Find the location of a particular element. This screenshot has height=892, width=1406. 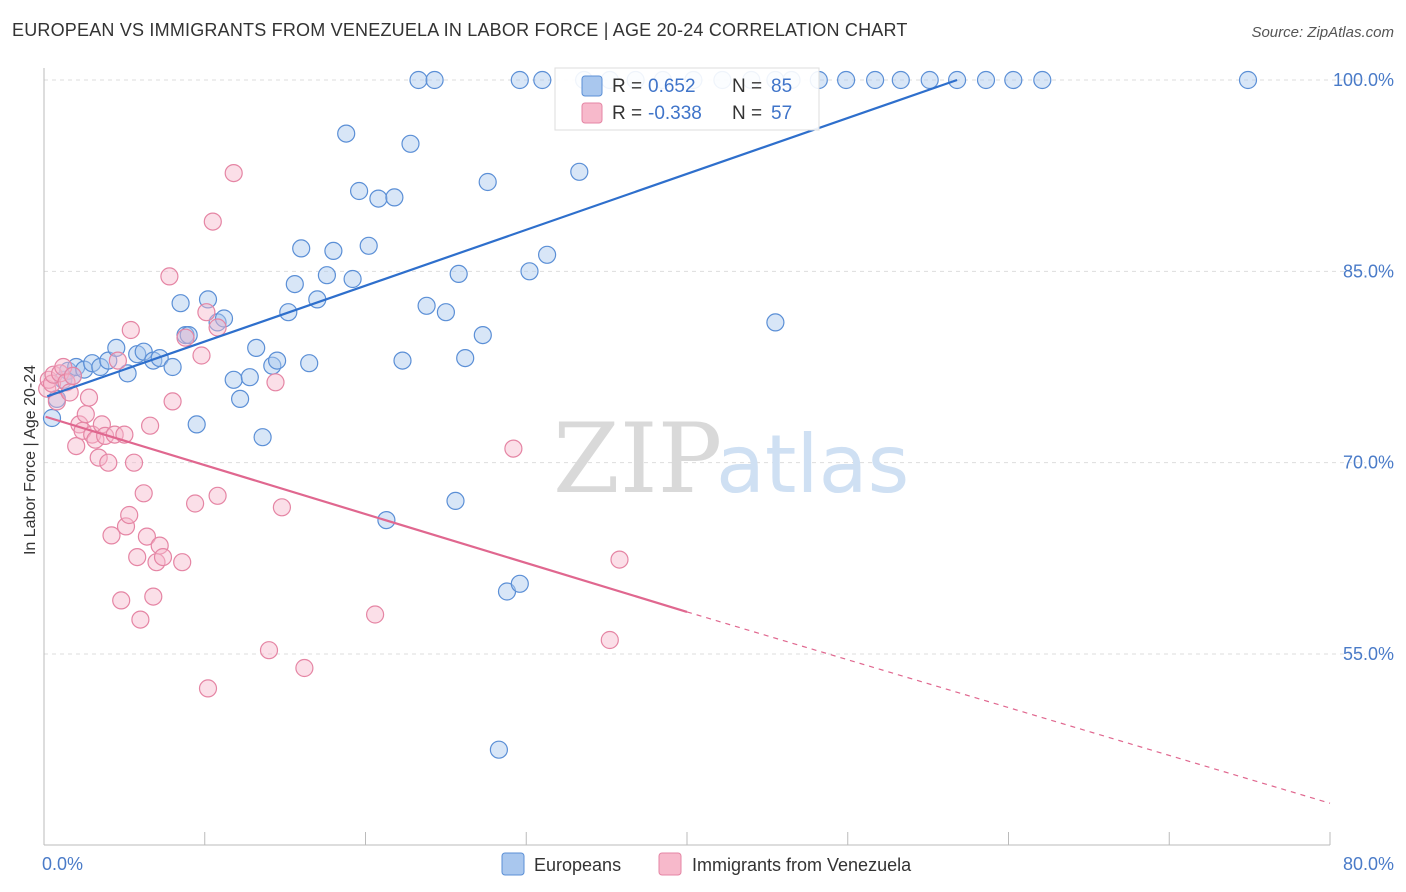

x-tick-label-end: 80.0% is located at coordinates (1368, 864).